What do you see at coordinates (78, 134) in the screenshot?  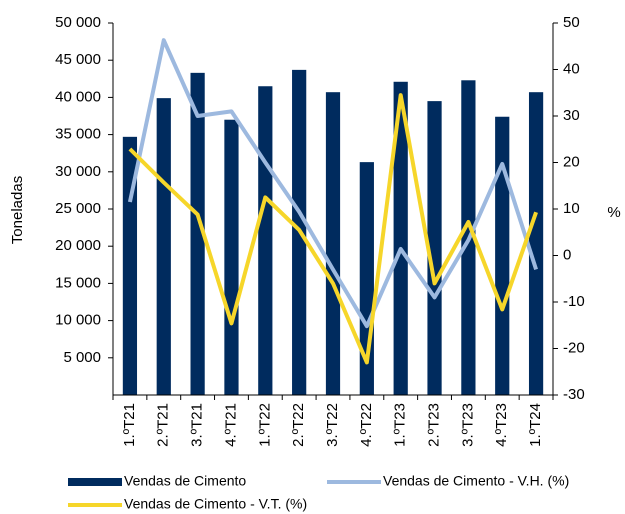 I see `y-tick-label: 35 000` at bounding box center [78, 134].